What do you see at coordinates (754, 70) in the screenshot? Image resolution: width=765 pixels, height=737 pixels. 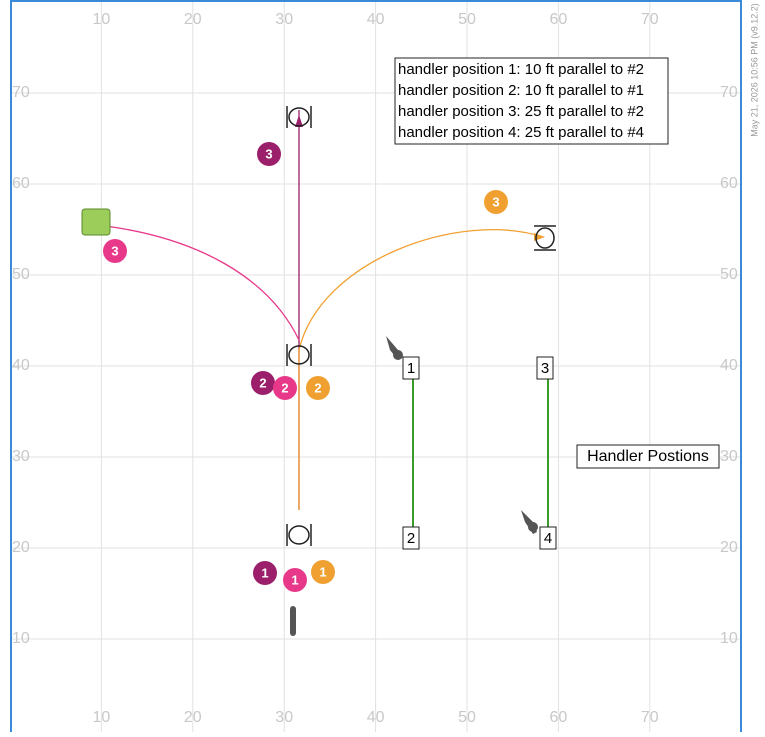 I see `timestamp: May 21, 2026 10:56 PM (v9.12.2)` at bounding box center [754, 70].